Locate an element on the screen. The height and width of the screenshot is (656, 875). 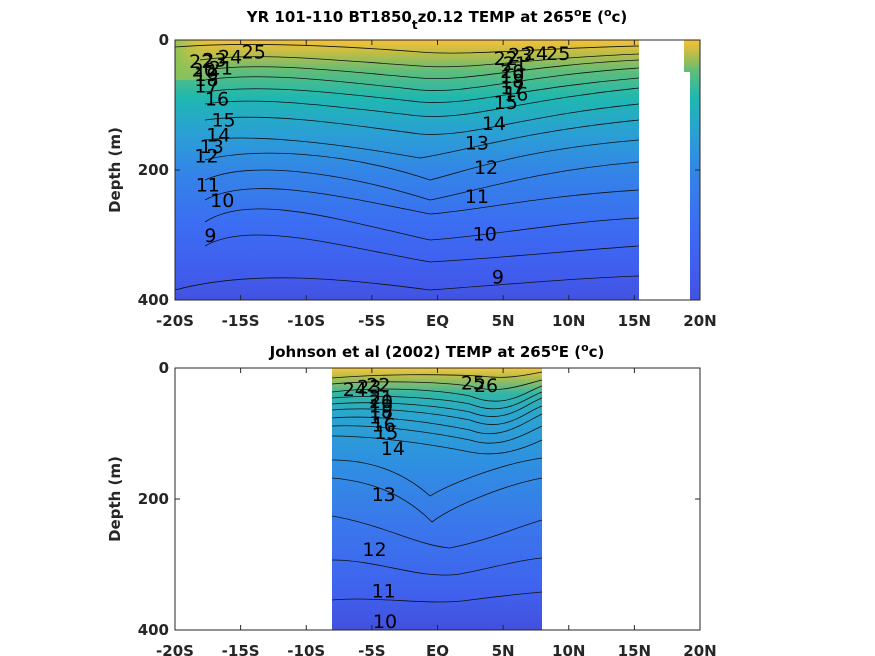
bottom-x-tick-label: 10N is located at coordinates (568, 649).